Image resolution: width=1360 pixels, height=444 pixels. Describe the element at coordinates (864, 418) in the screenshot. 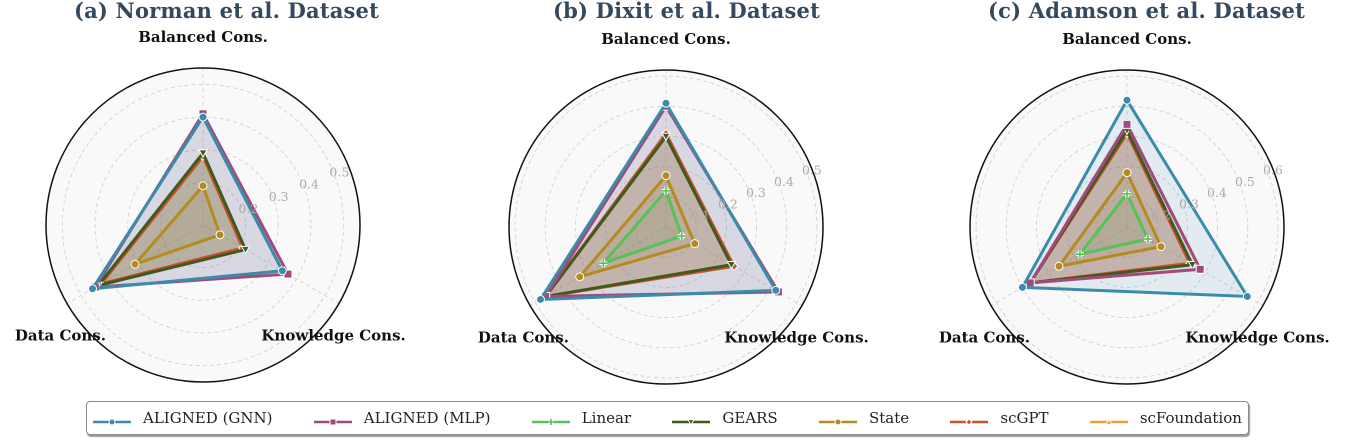

I see `legend-item: State` at that location.